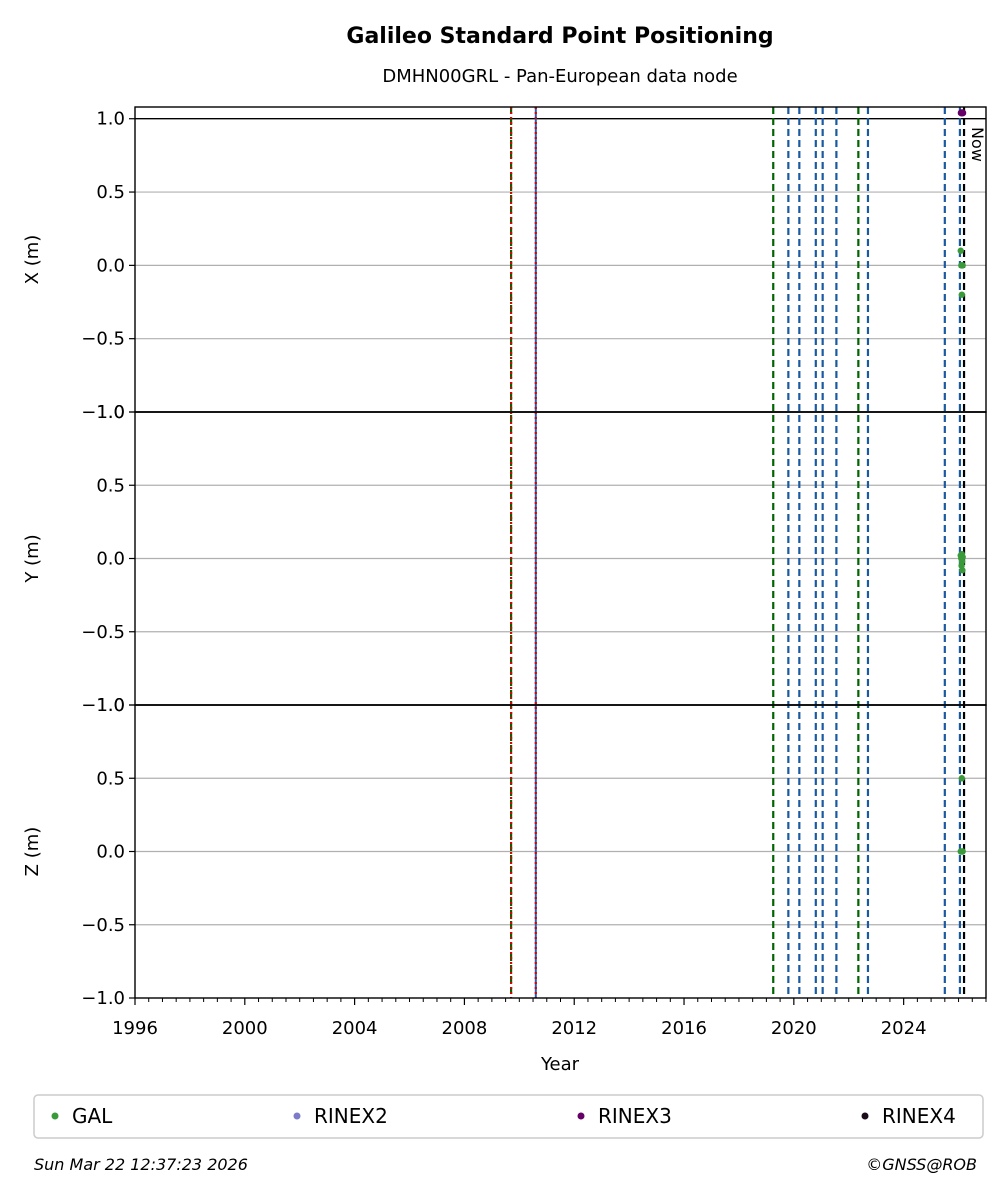 This screenshot has height=1194, width=1005. Describe the element at coordinates (963, 113) in the screenshot. I see `data-point-rinex3` at that location.